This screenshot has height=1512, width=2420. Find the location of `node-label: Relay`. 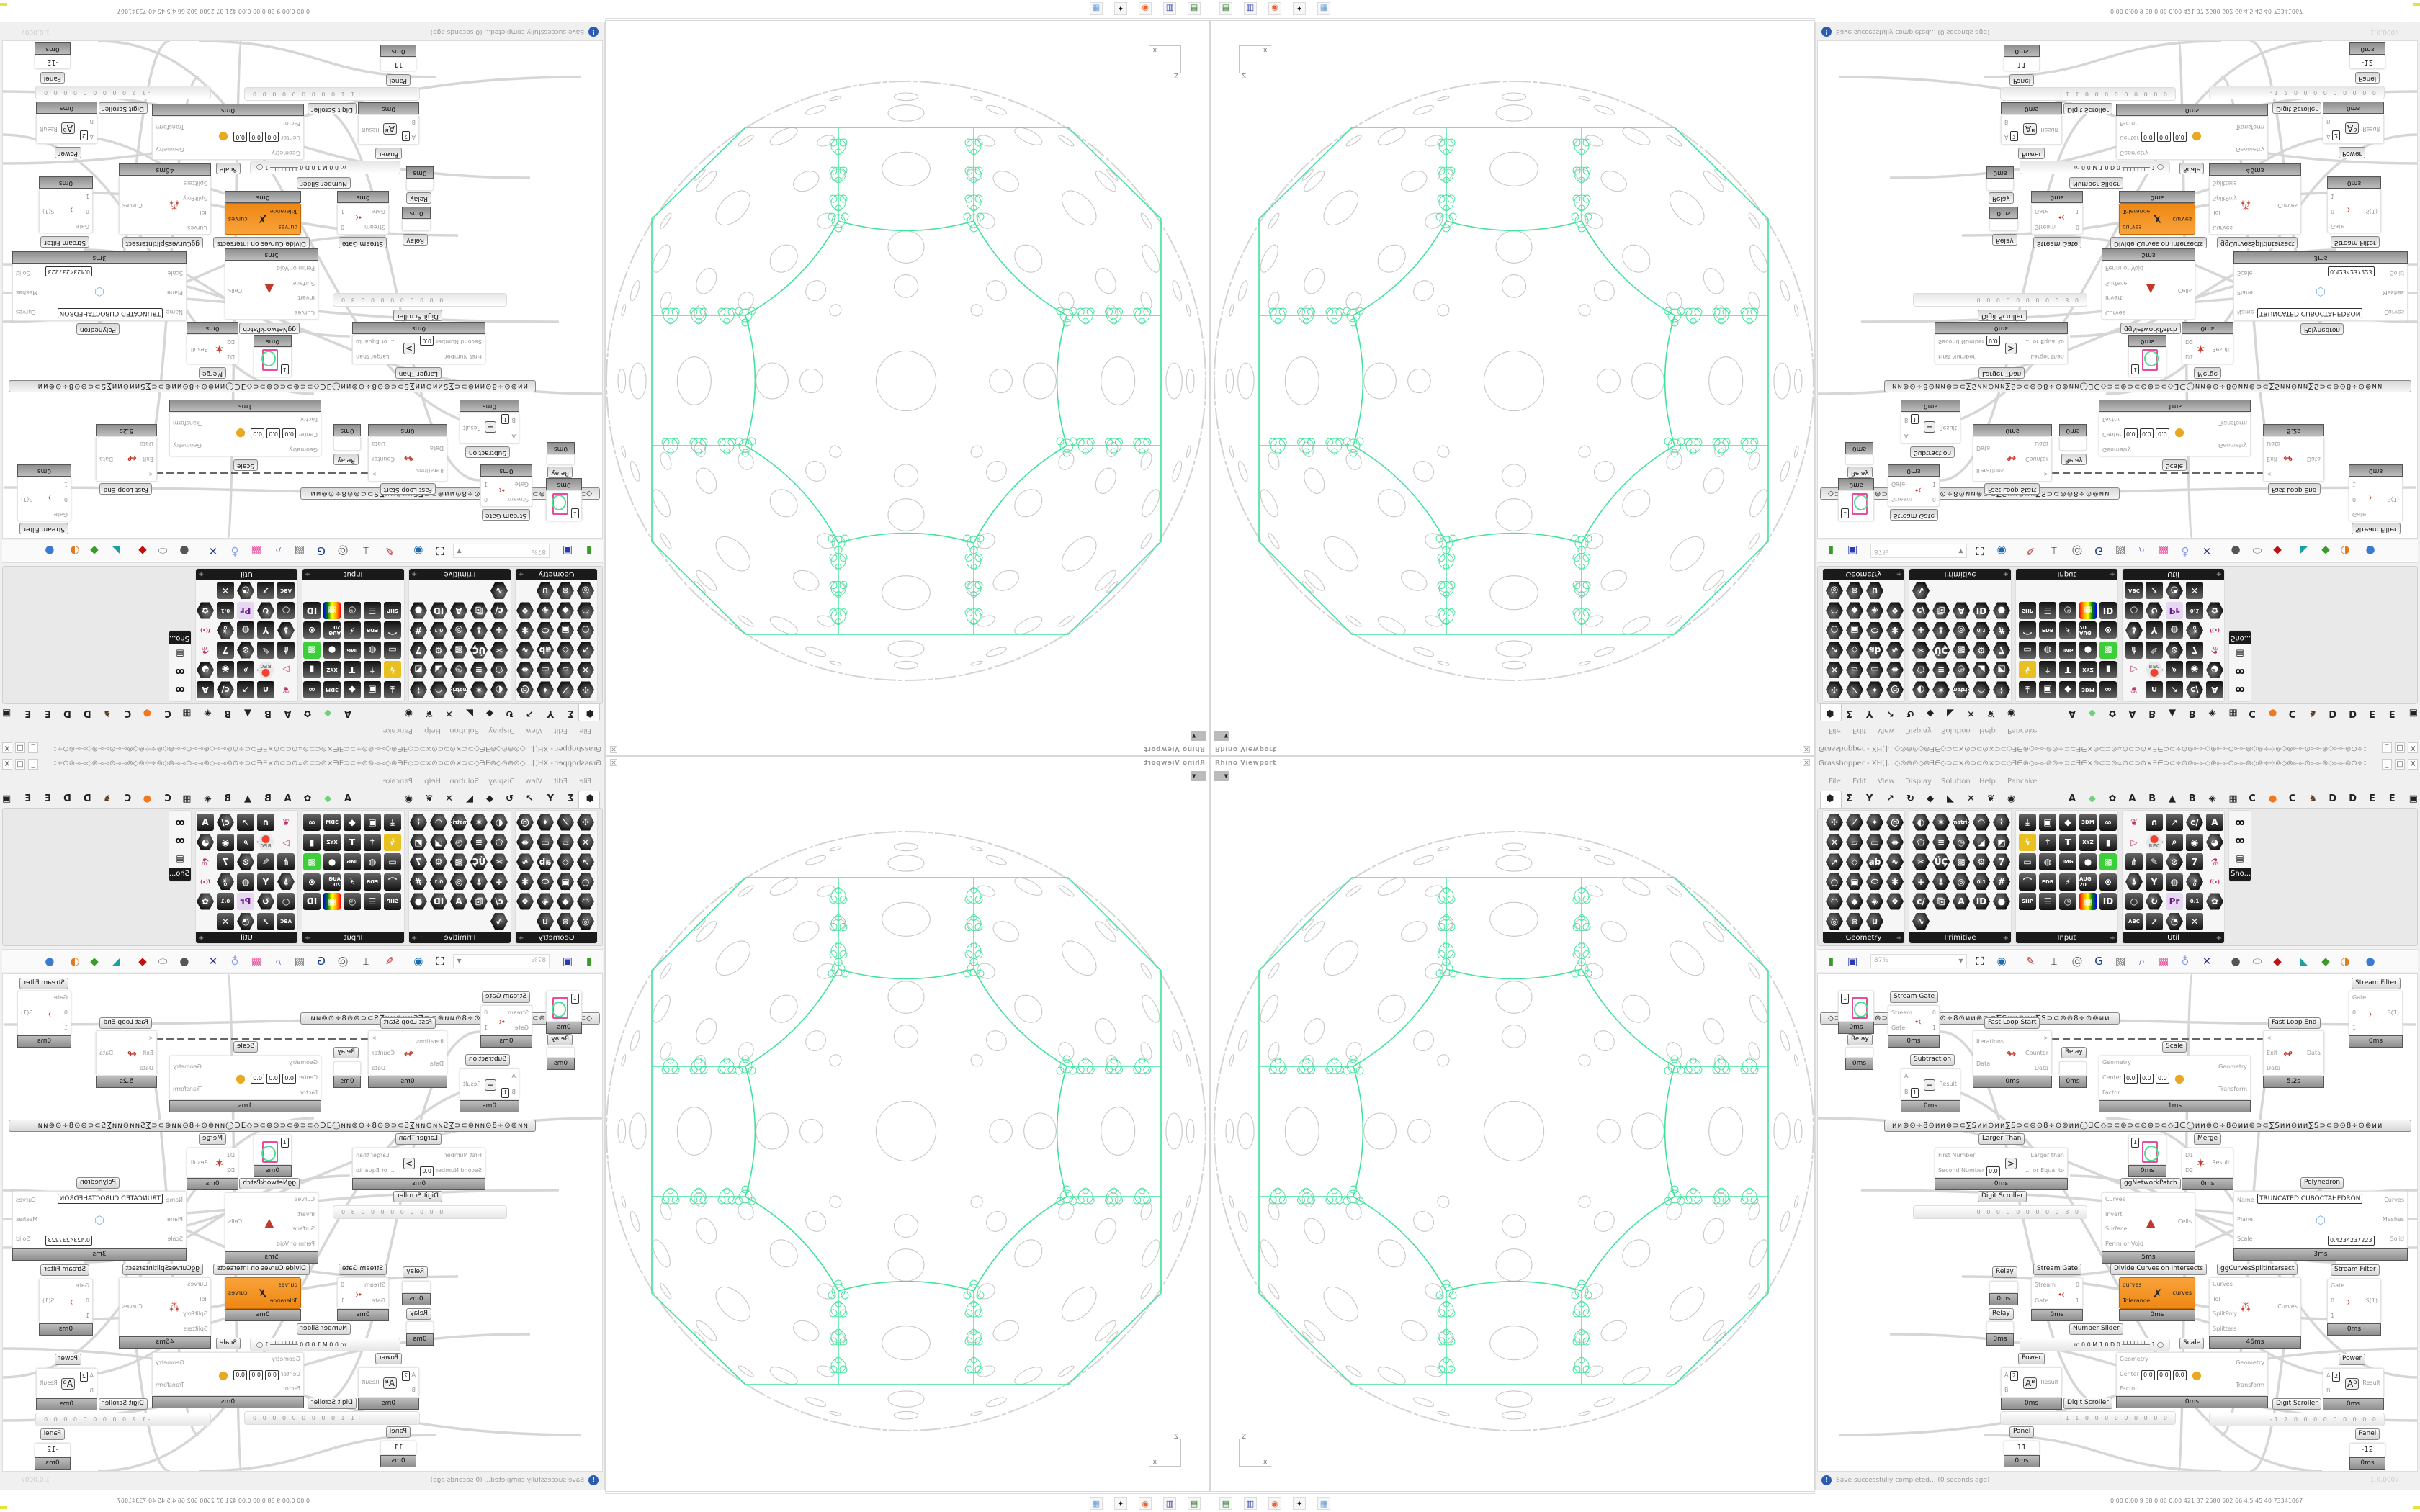

node-label: Relay is located at coordinates (346, 459).